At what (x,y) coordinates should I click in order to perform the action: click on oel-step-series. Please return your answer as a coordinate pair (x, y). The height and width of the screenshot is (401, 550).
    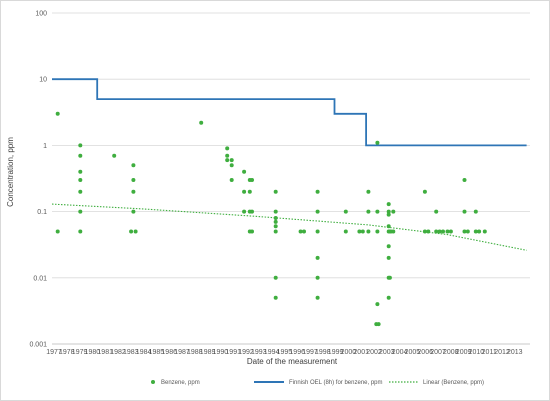
    Looking at the image, I should click on (289, 112).